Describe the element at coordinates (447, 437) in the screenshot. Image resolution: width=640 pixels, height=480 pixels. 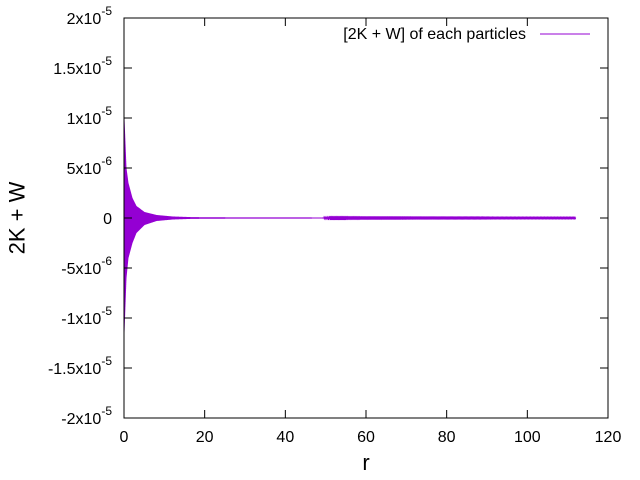
I see `x-tick-label: 80` at that location.